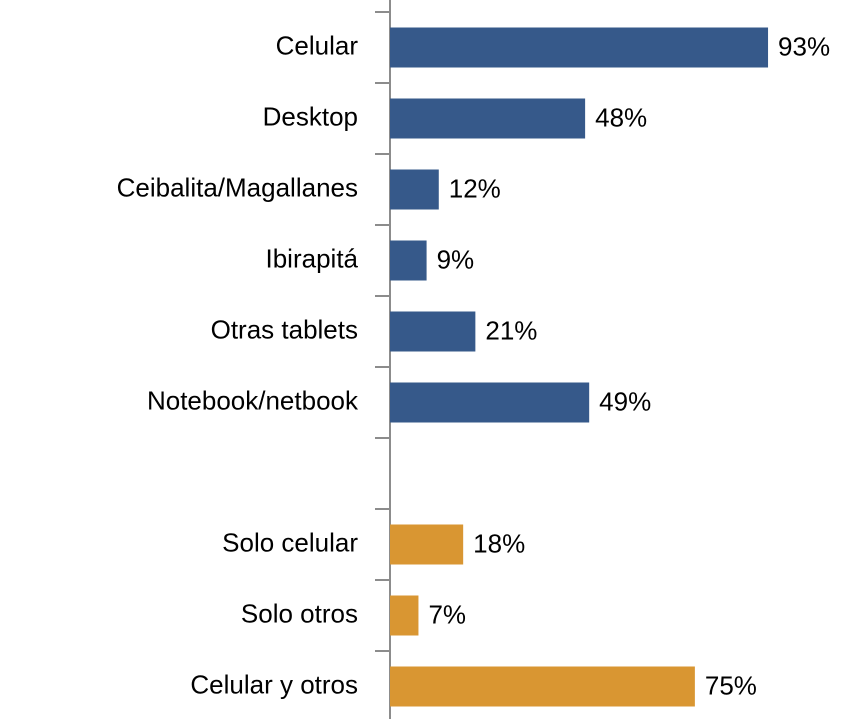  Describe the element at coordinates (499, 543) in the screenshot. I see `value-label: 18%` at that location.